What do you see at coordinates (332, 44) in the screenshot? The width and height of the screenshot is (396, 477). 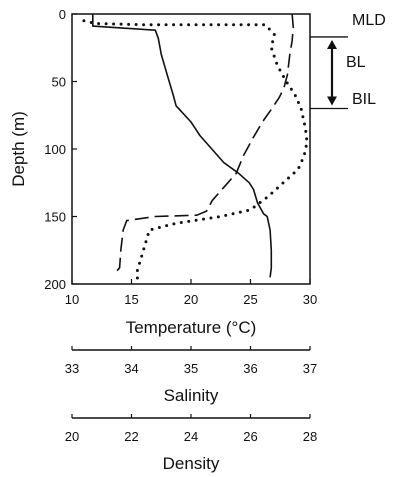 I see `bl-arrow-head-up` at bounding box center [332, 44].